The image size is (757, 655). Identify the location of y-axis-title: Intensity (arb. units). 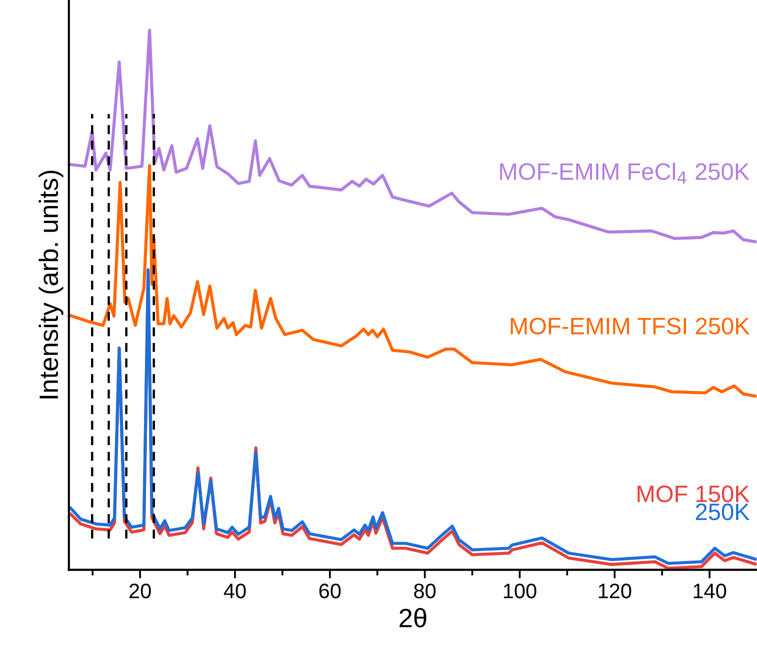
(51, 284).